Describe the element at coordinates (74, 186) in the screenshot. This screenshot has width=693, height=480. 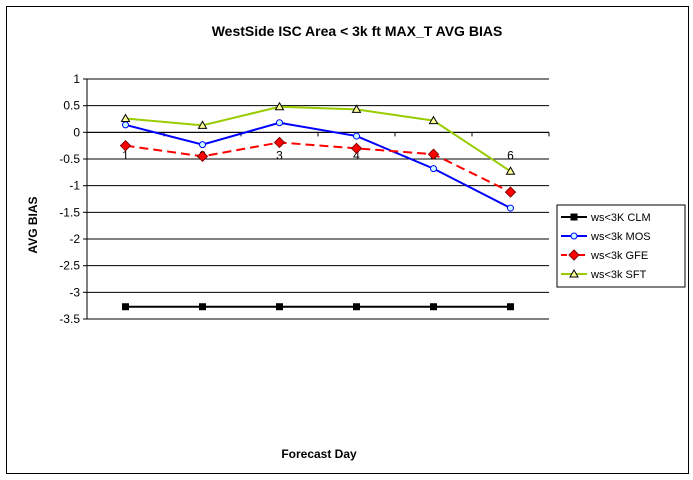
I see `y-tick-label: -1` at that location.